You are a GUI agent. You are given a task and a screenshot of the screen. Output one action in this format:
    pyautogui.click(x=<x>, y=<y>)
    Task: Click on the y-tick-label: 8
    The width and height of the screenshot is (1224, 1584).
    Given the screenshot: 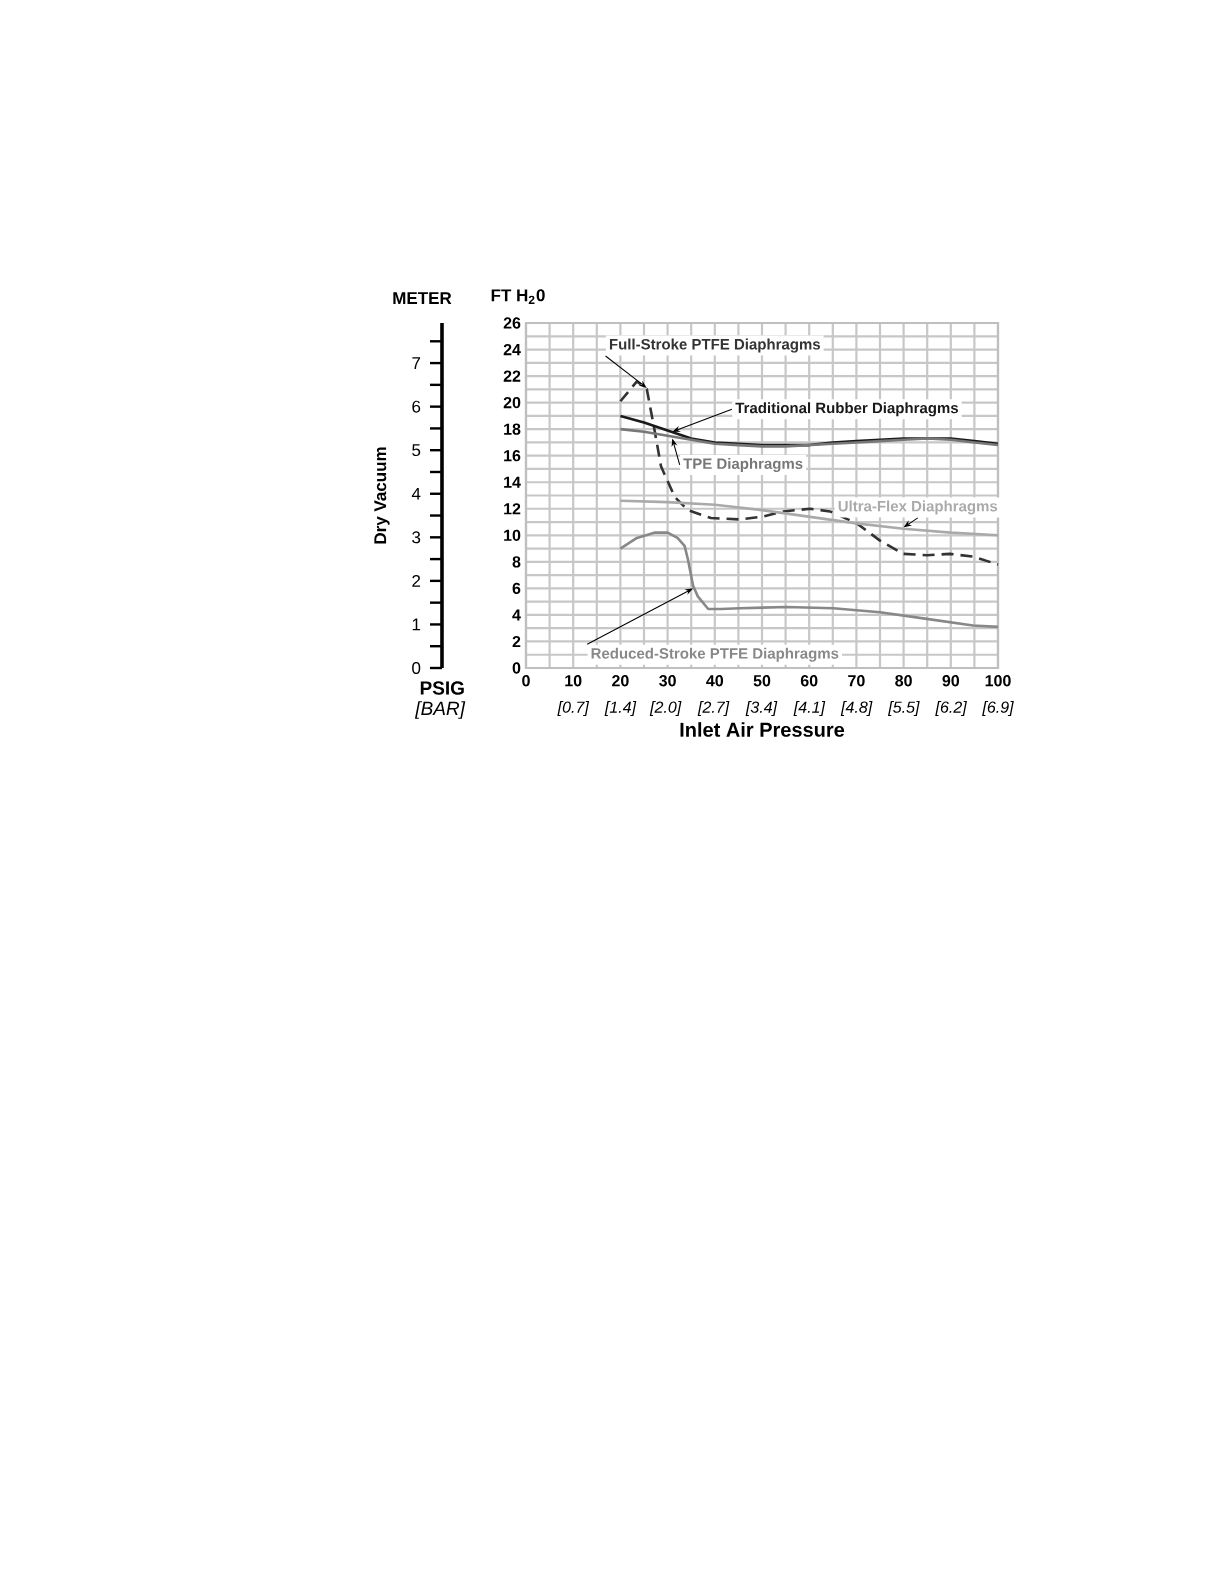 What is the action you would take?
    pyautogui.click(x=516, y=562)
    